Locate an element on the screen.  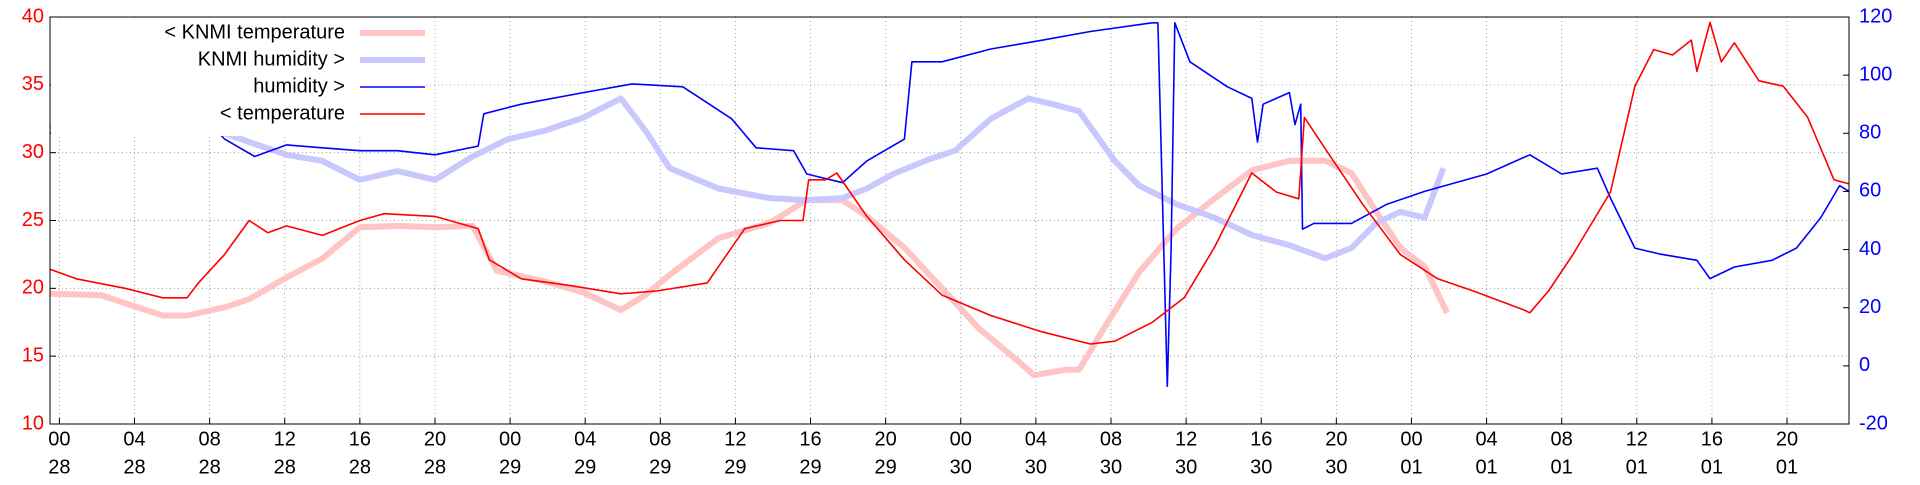
y2-tick-label: 100 is located at coordinates (1875, 74).